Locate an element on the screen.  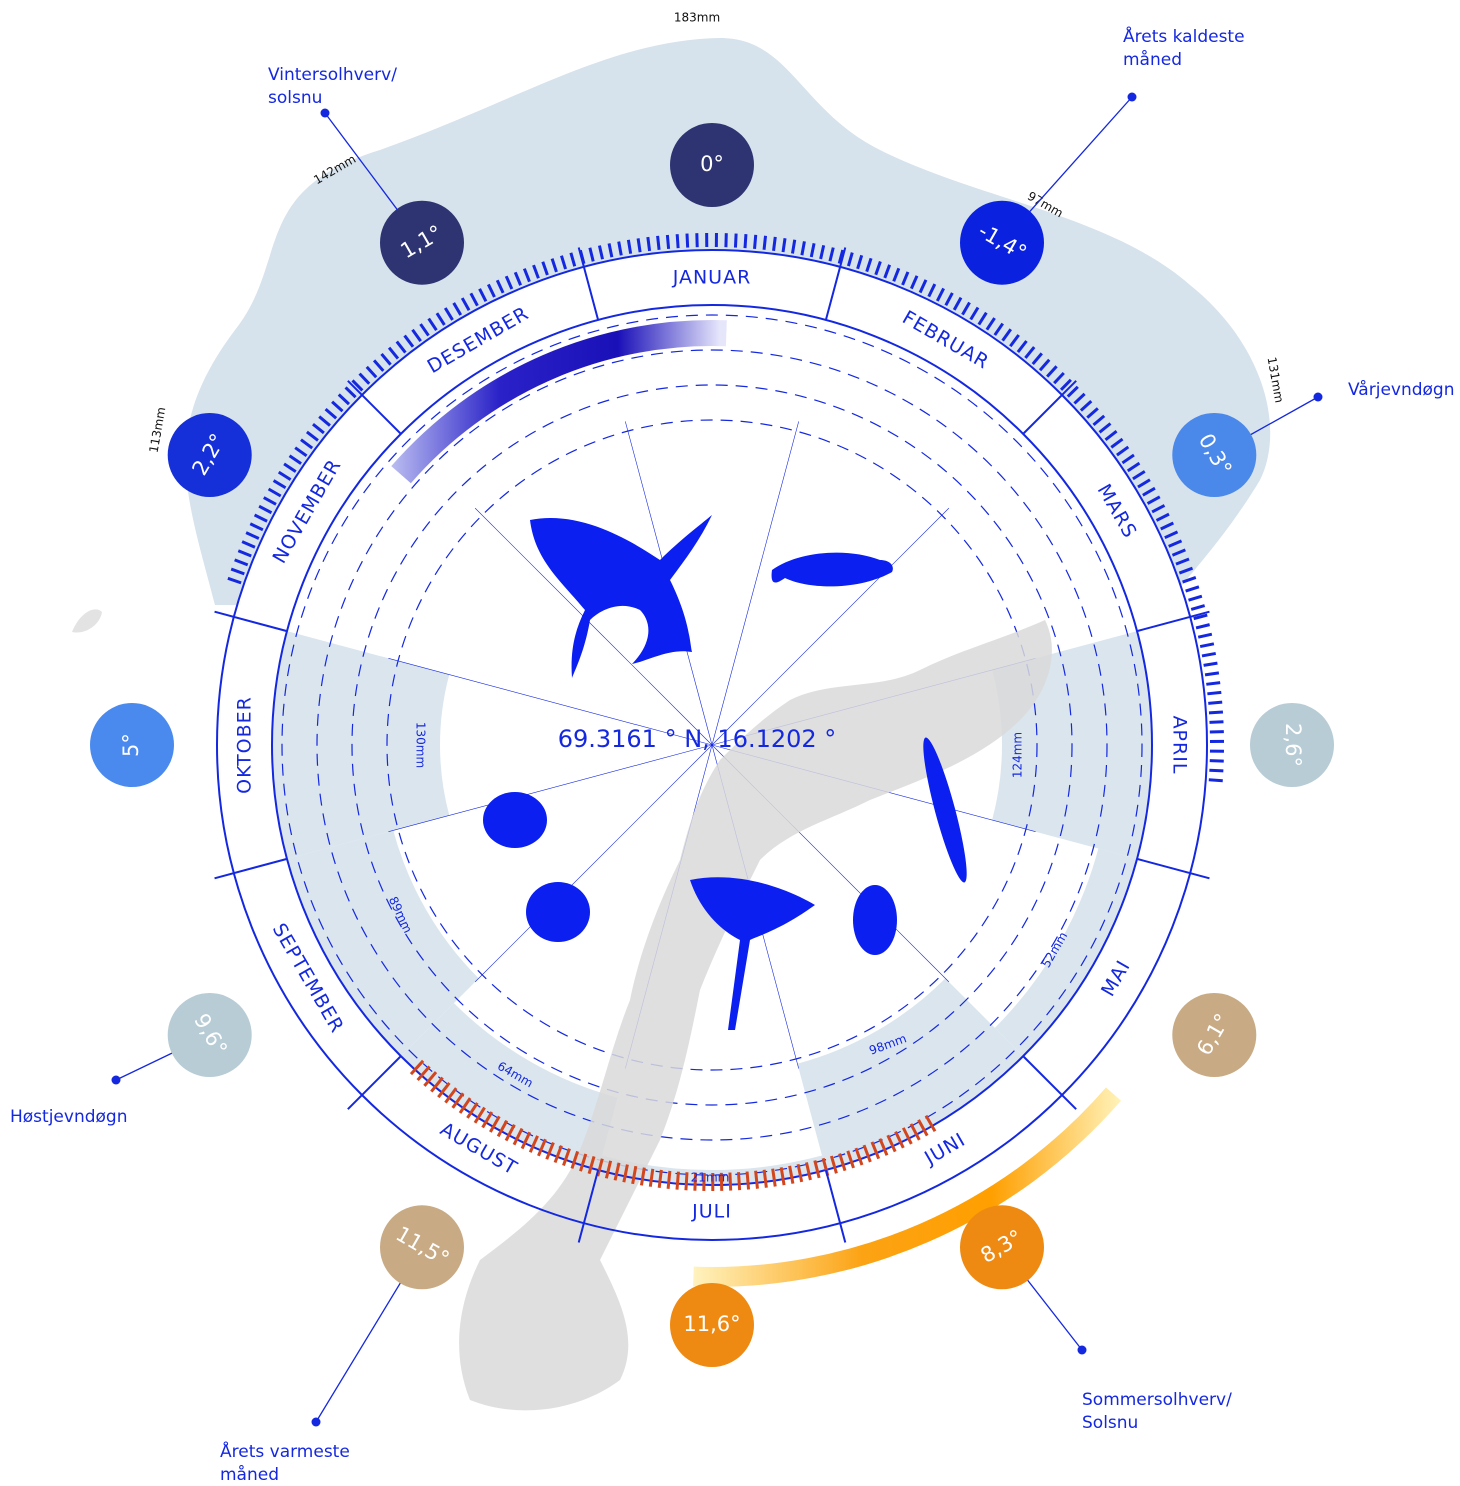
annotation-text: Årets varmeste is located at coordinates (285, 1451).